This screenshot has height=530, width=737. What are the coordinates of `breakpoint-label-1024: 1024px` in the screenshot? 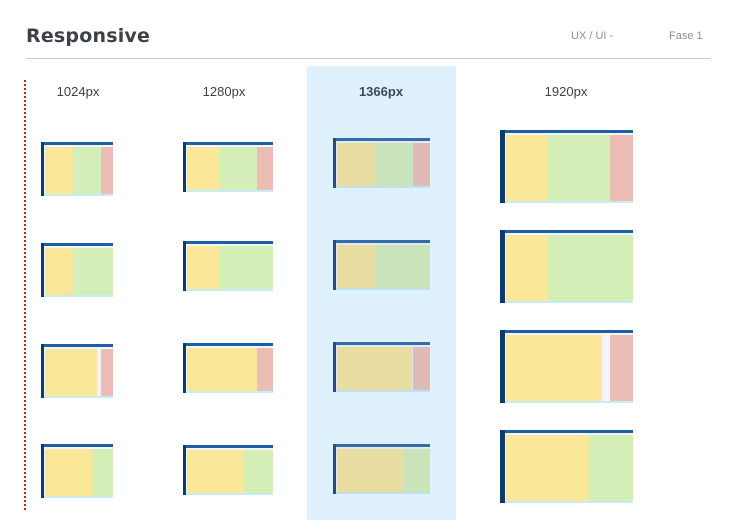 It's located at (78, 91).